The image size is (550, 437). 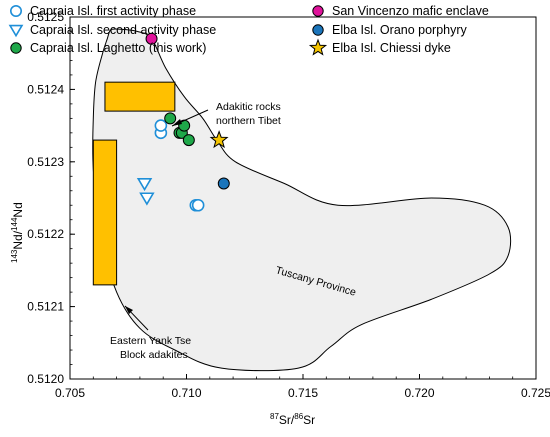 What do you see at coordinates (17, 232) in the screenshot?
I see `y-axis-title: 143Nd/144Nd` at bounding box center [17, 232].